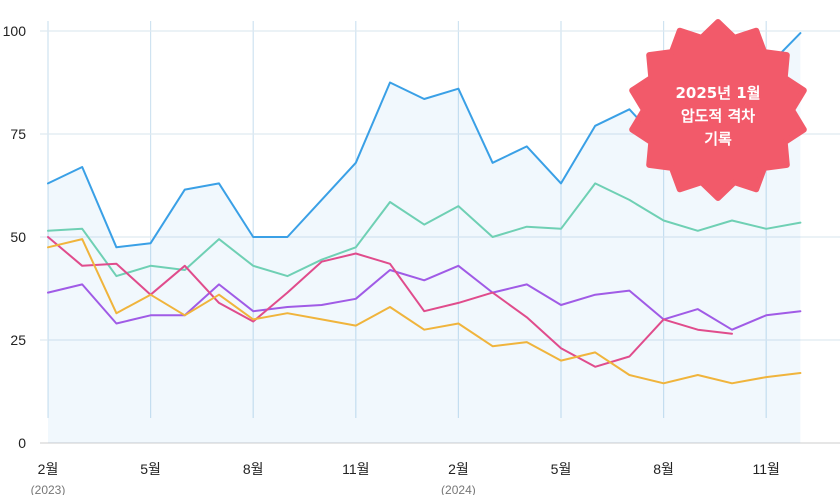 The width and height of the screenshot is (840, 495). I want to click on x-tick-year: (2023), so click(48, 489).